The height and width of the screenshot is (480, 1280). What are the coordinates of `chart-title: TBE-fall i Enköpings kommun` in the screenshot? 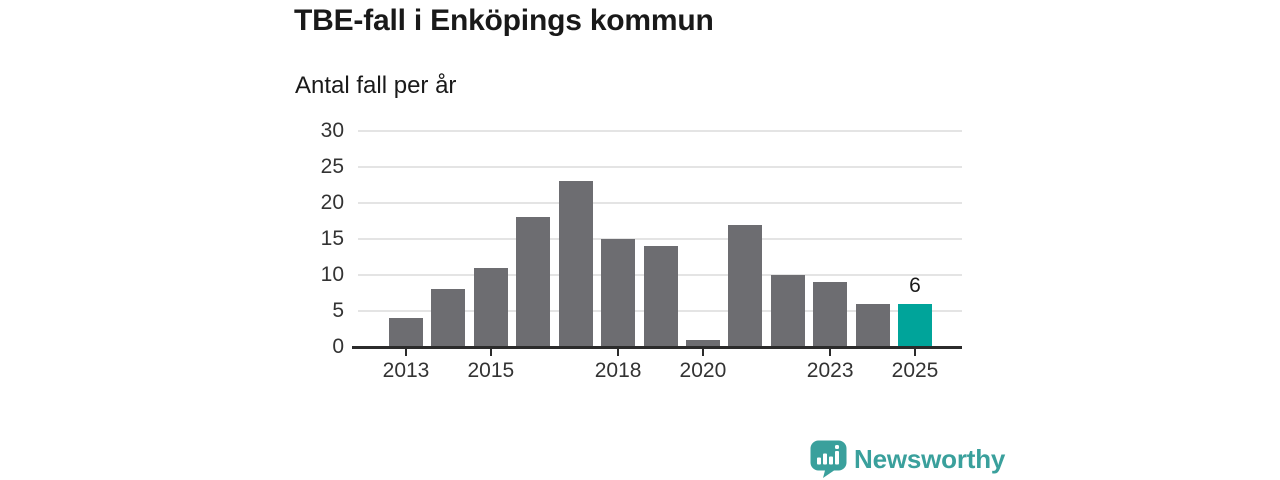 It's located at (504, 20).